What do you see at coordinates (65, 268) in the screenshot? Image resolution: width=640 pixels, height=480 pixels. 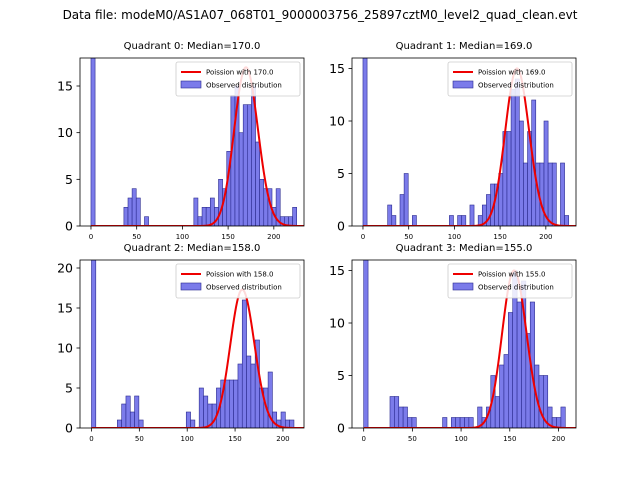 I see `y-tick-label: 20` at bounding box center [65, 268].